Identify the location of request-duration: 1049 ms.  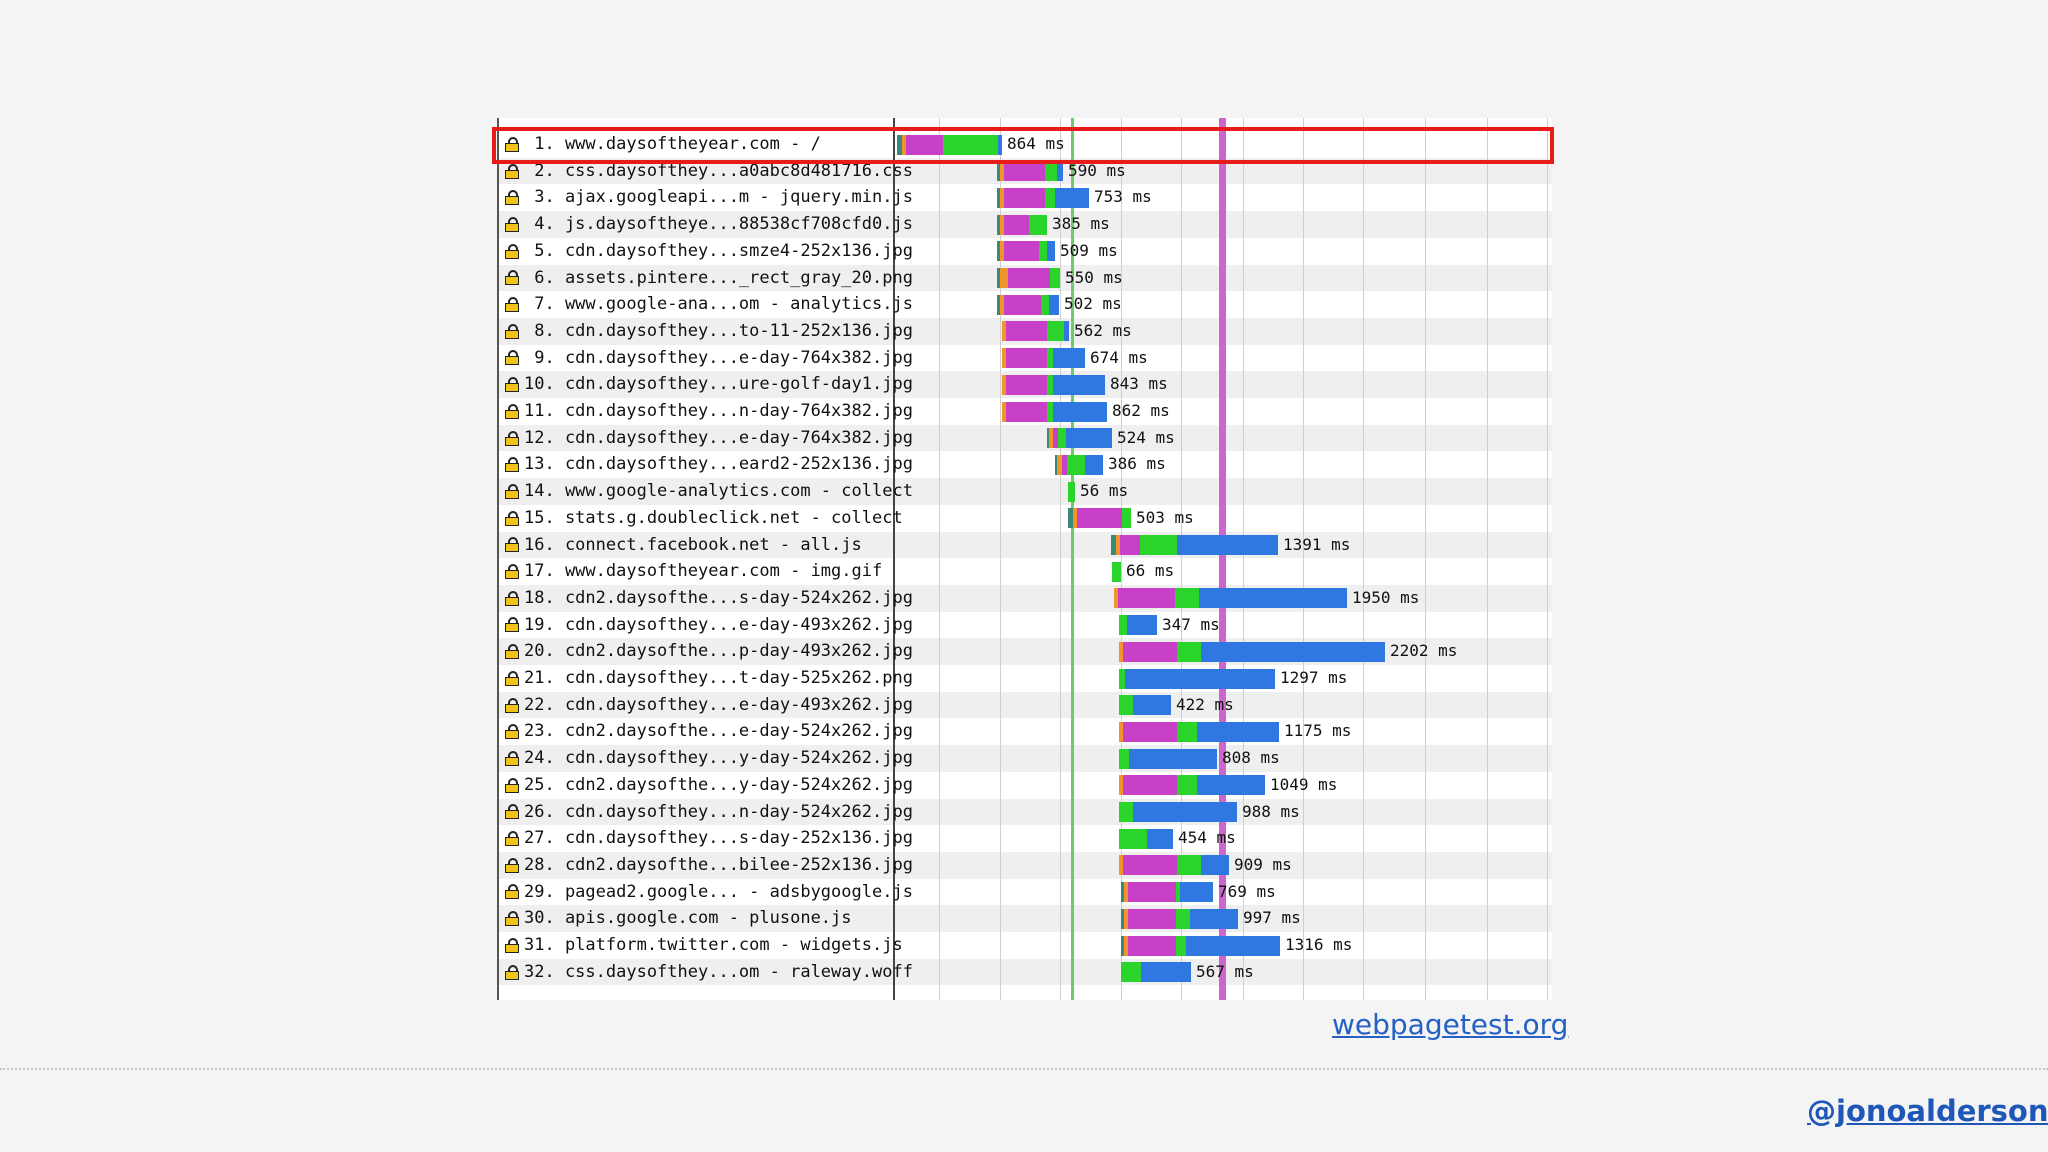
(1304, 784).